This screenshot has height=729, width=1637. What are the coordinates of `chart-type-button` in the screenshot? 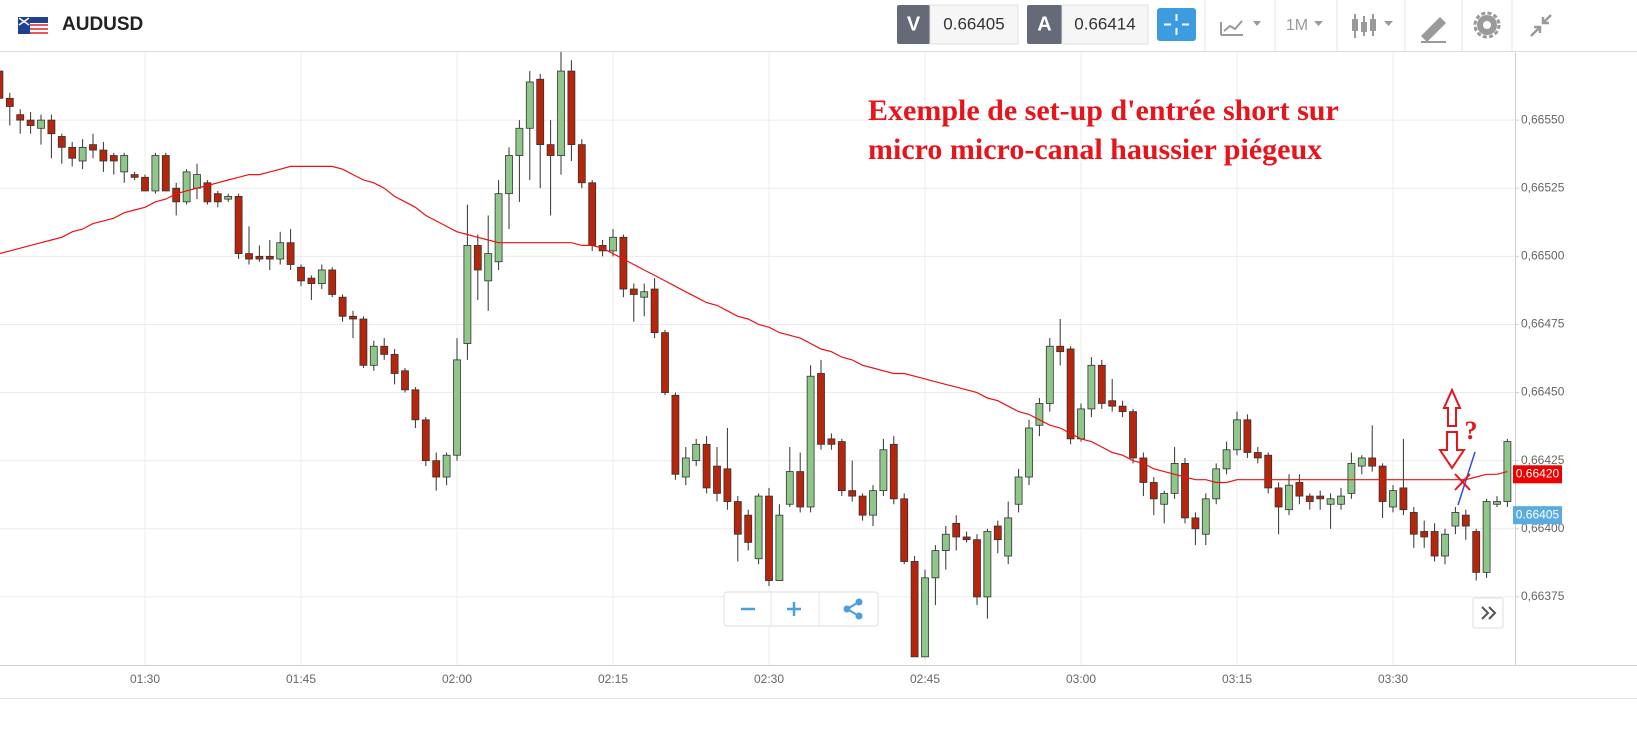 It's located at (1240, 28).